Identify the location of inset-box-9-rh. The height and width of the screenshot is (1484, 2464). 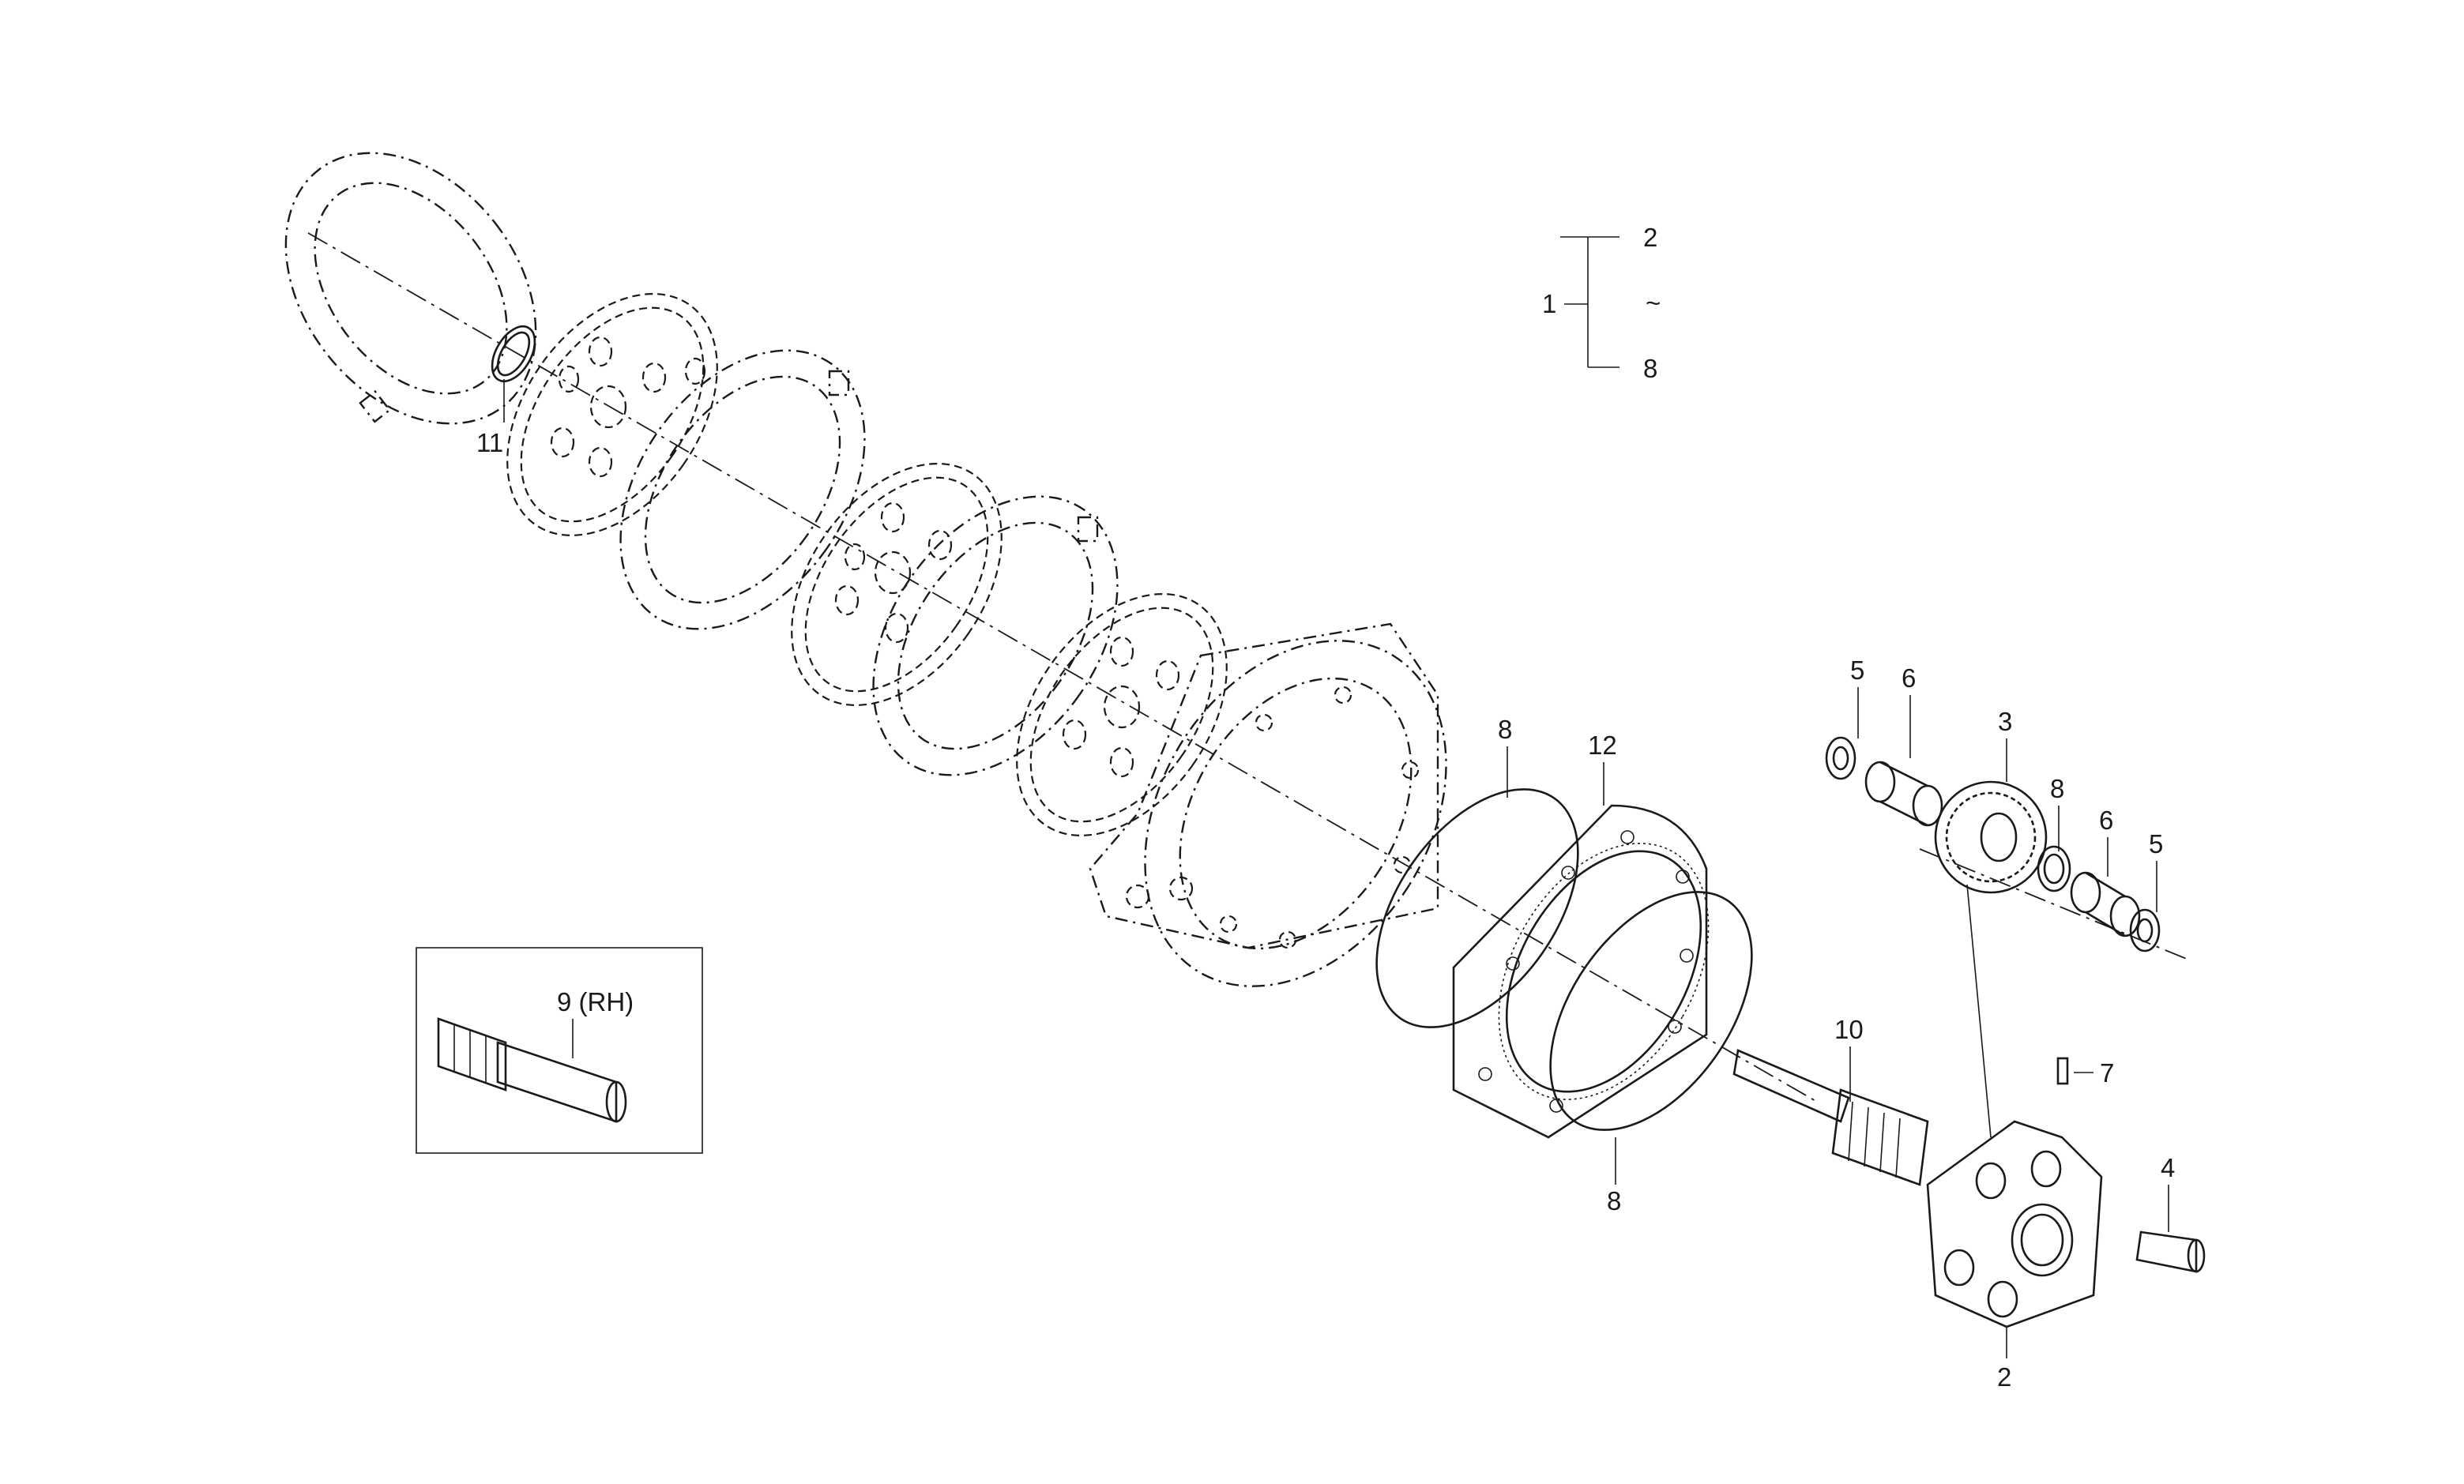
(559, 1050).